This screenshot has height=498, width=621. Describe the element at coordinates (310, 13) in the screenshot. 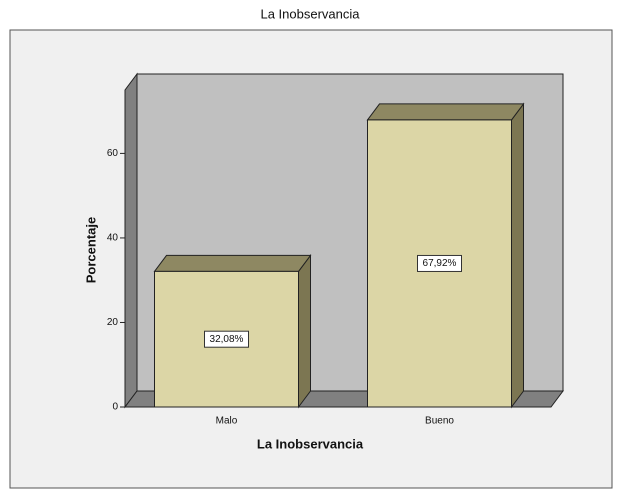

I see `chart-title: La Inobservancia` at that location.